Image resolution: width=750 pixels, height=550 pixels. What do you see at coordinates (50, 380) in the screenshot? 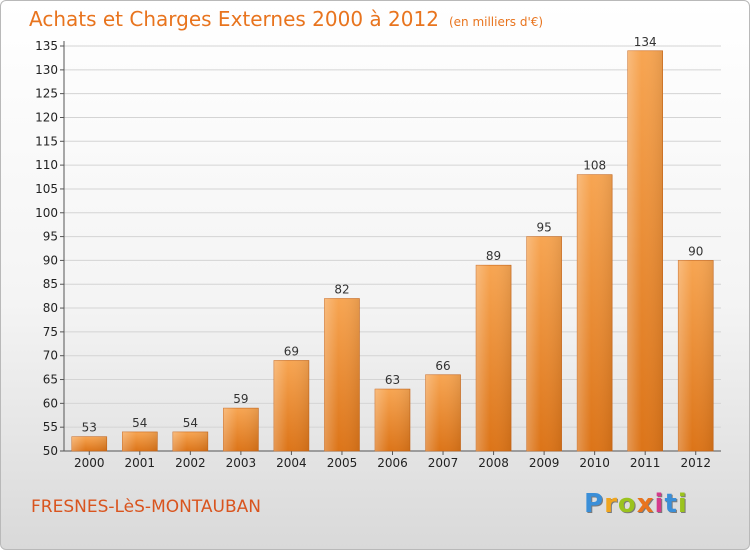
I see `y-tick-label: 65` at bounding box center [50, 380].